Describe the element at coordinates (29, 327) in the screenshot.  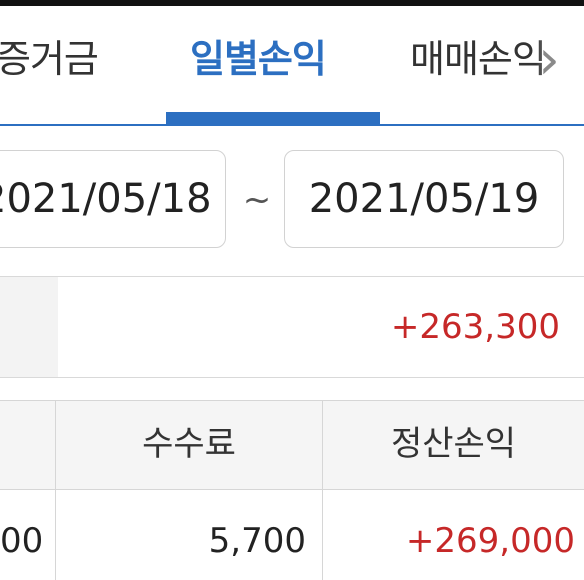
I see `summary-label-cell` at that location.